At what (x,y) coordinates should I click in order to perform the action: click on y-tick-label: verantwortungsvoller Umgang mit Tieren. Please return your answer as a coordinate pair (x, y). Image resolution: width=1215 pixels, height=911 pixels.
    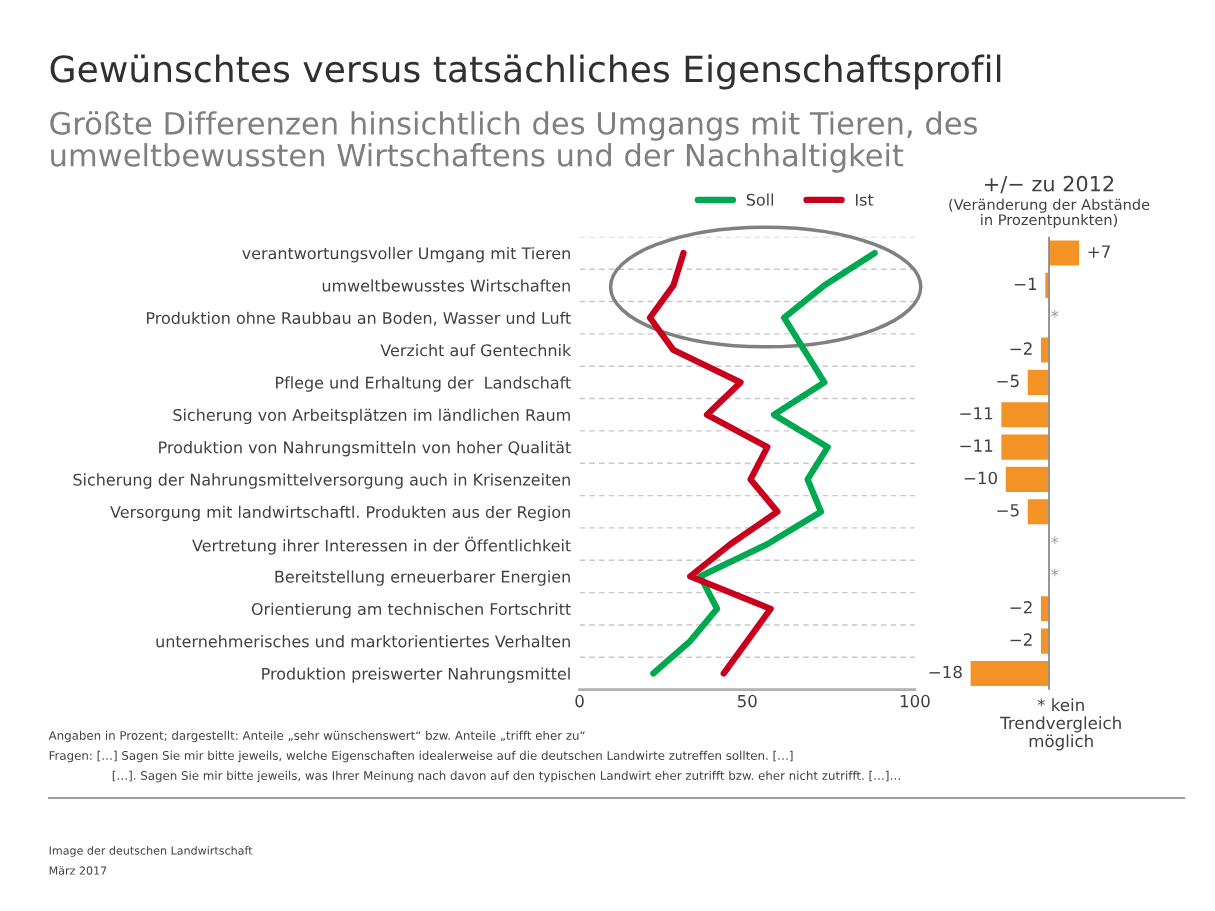
    Looking at the image, I should click on (406, 254).